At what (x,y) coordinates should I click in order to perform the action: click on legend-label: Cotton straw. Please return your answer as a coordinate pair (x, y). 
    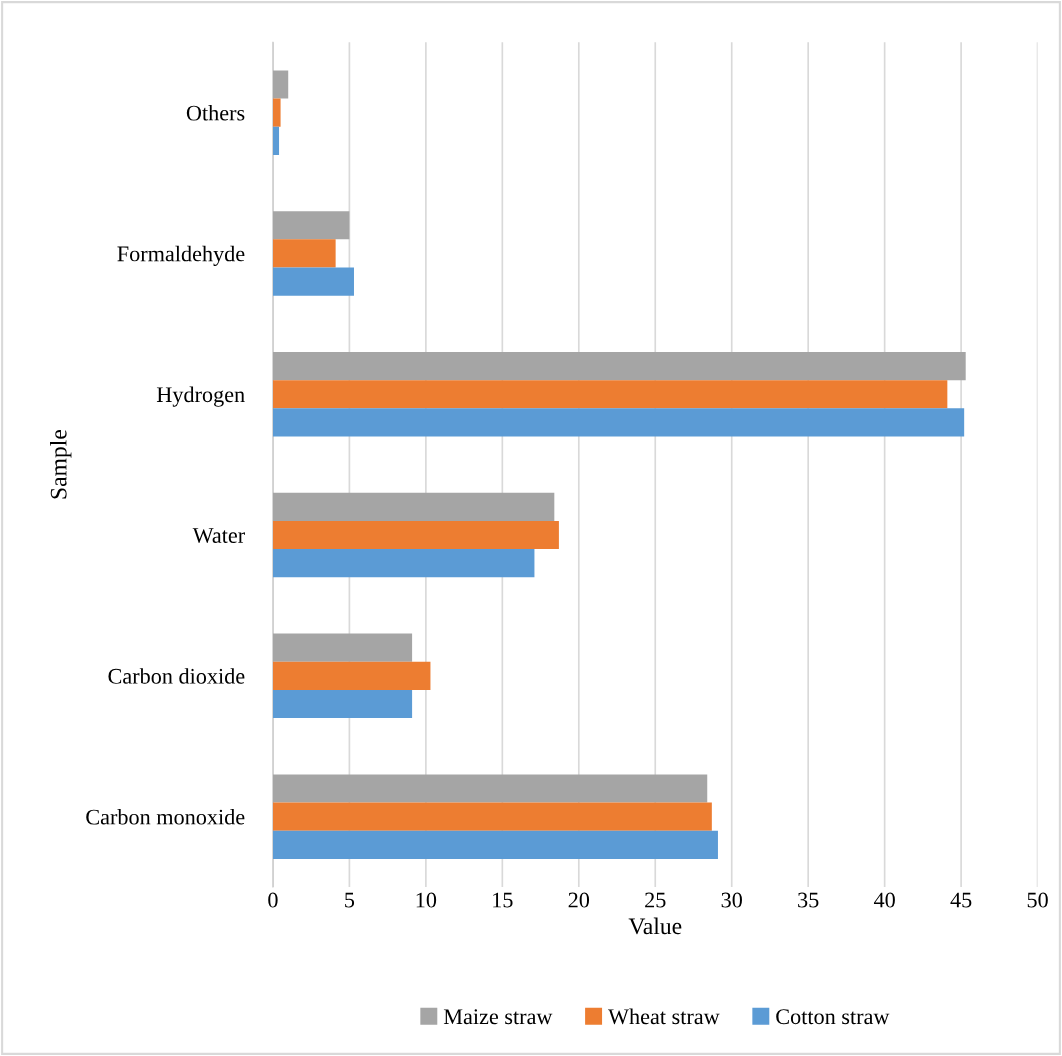
    Looking at the image, I should click on (833, 1017).